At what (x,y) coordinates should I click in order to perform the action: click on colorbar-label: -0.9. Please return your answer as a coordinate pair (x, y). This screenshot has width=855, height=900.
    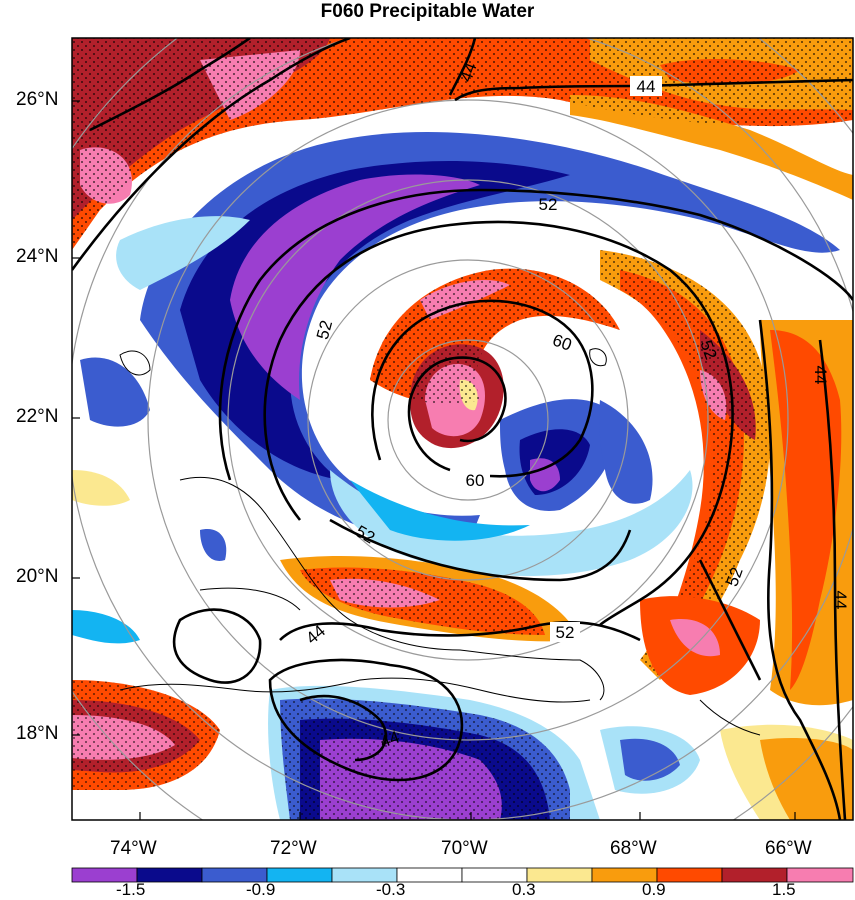
    Looking at the image, I should click on (261, 889).